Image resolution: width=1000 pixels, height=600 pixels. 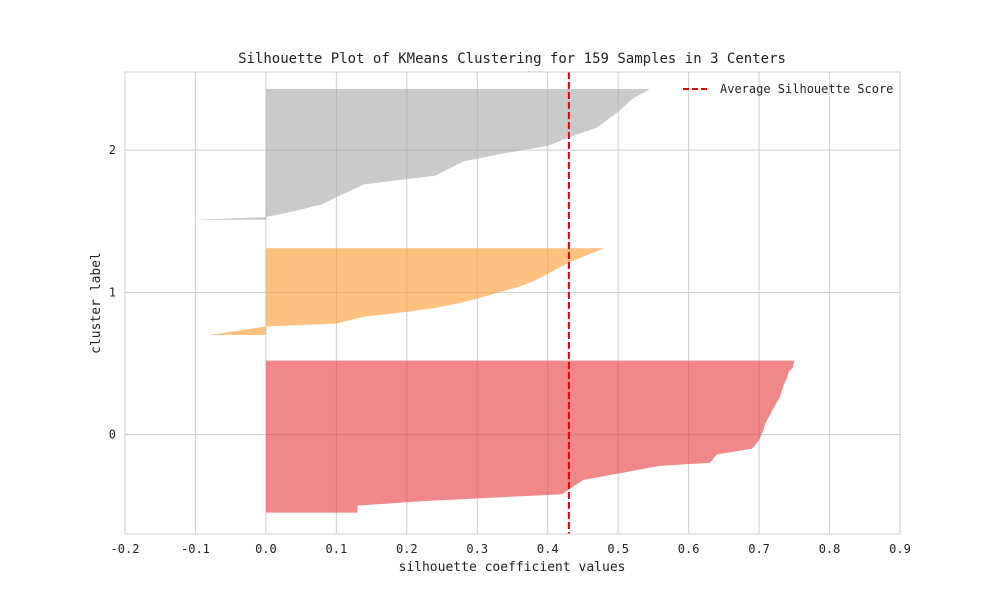 I want to click on y-tick-label: 2, so click(x=112, y=150).